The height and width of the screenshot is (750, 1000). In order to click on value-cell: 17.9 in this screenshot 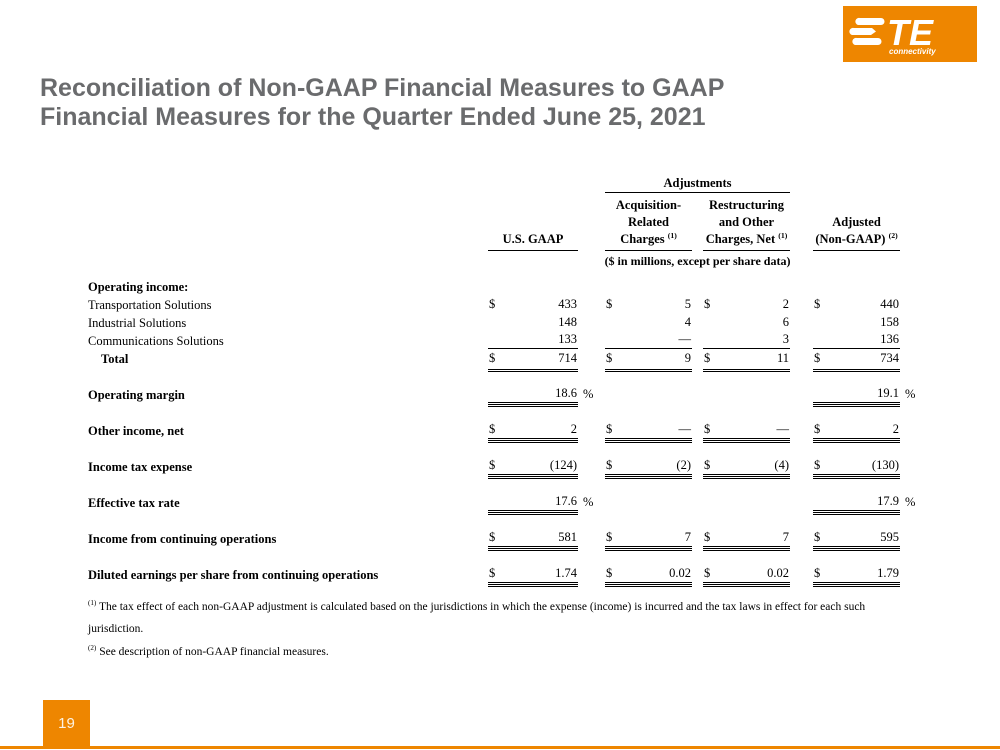, I will do `click(856, 504)`.